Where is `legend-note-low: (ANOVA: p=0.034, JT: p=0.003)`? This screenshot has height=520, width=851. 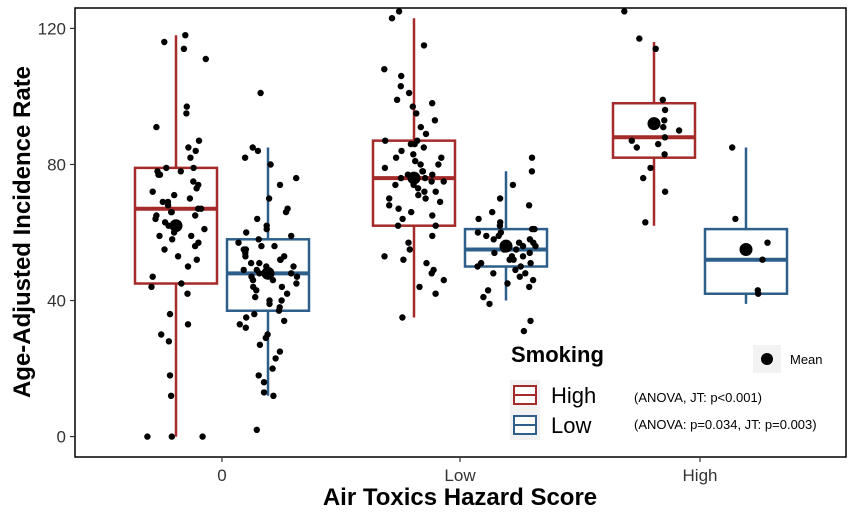 legend-note-low: (ANOVA: p=0.034, JT: p=0.003) is located at coordinates (725, 424).